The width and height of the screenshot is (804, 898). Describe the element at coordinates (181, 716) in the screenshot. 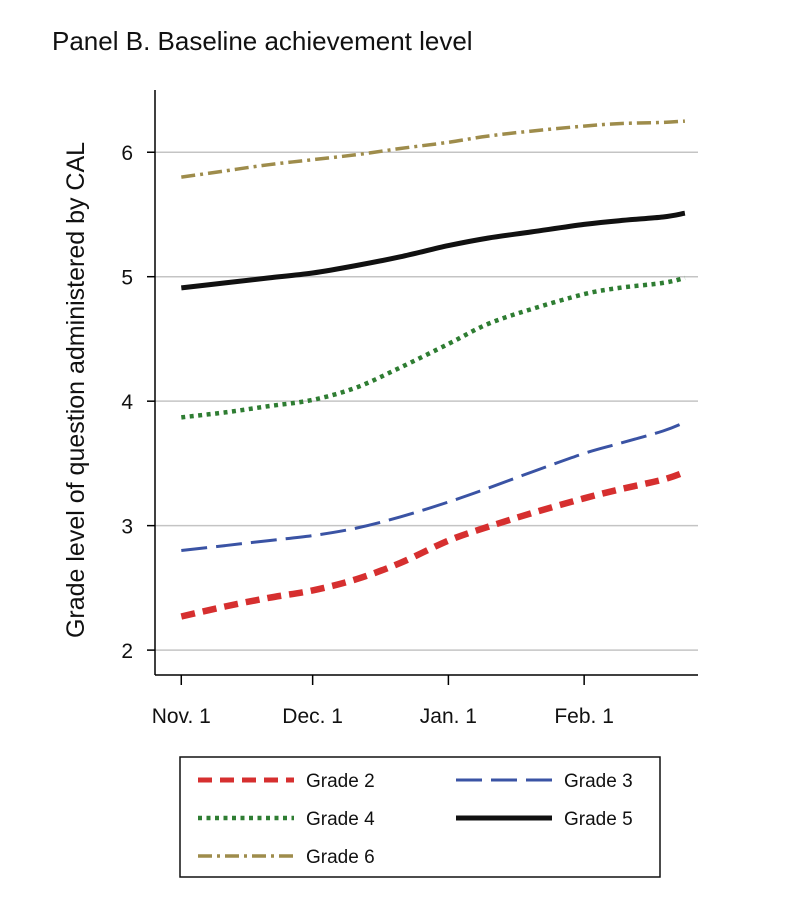

I see `x-tick-label: Nov. 1` at that location.